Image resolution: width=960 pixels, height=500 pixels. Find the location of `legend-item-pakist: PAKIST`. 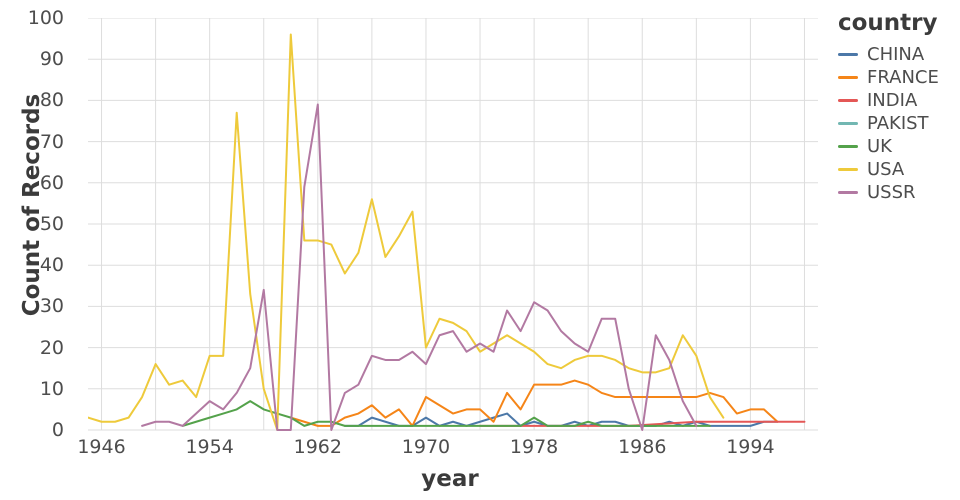

legend-item-pakist: PAKIST is located at coordinates (899, 123).